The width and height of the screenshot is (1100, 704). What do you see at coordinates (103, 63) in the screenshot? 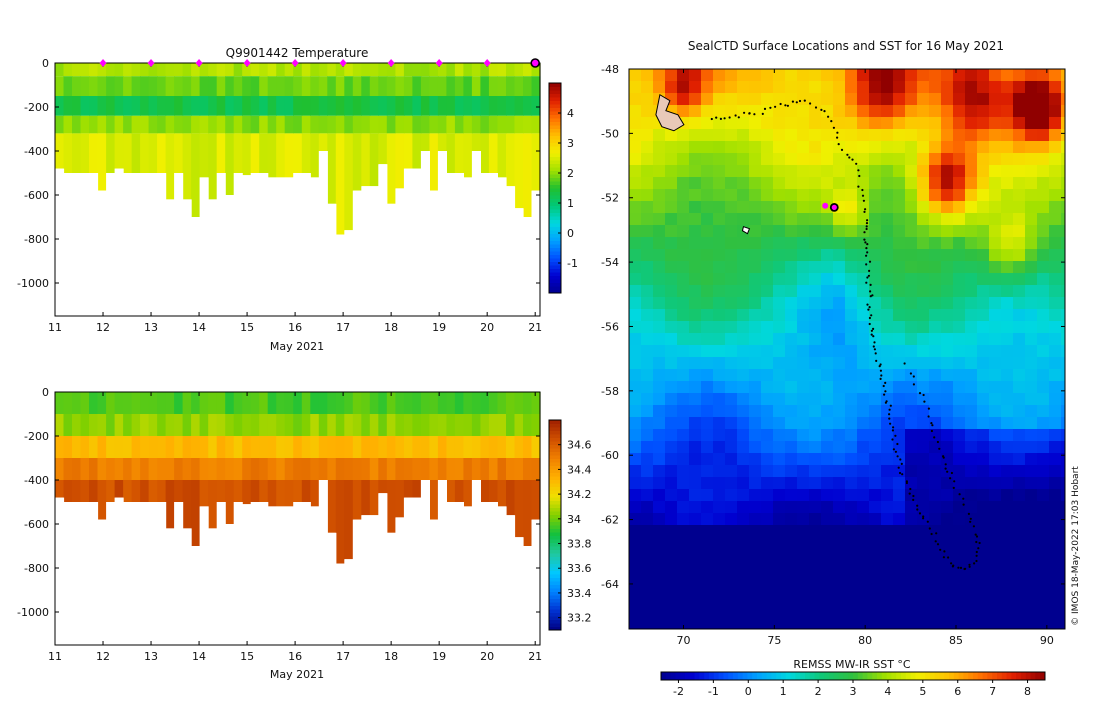
I see `profile-marker` at bounding box center [103, 63].